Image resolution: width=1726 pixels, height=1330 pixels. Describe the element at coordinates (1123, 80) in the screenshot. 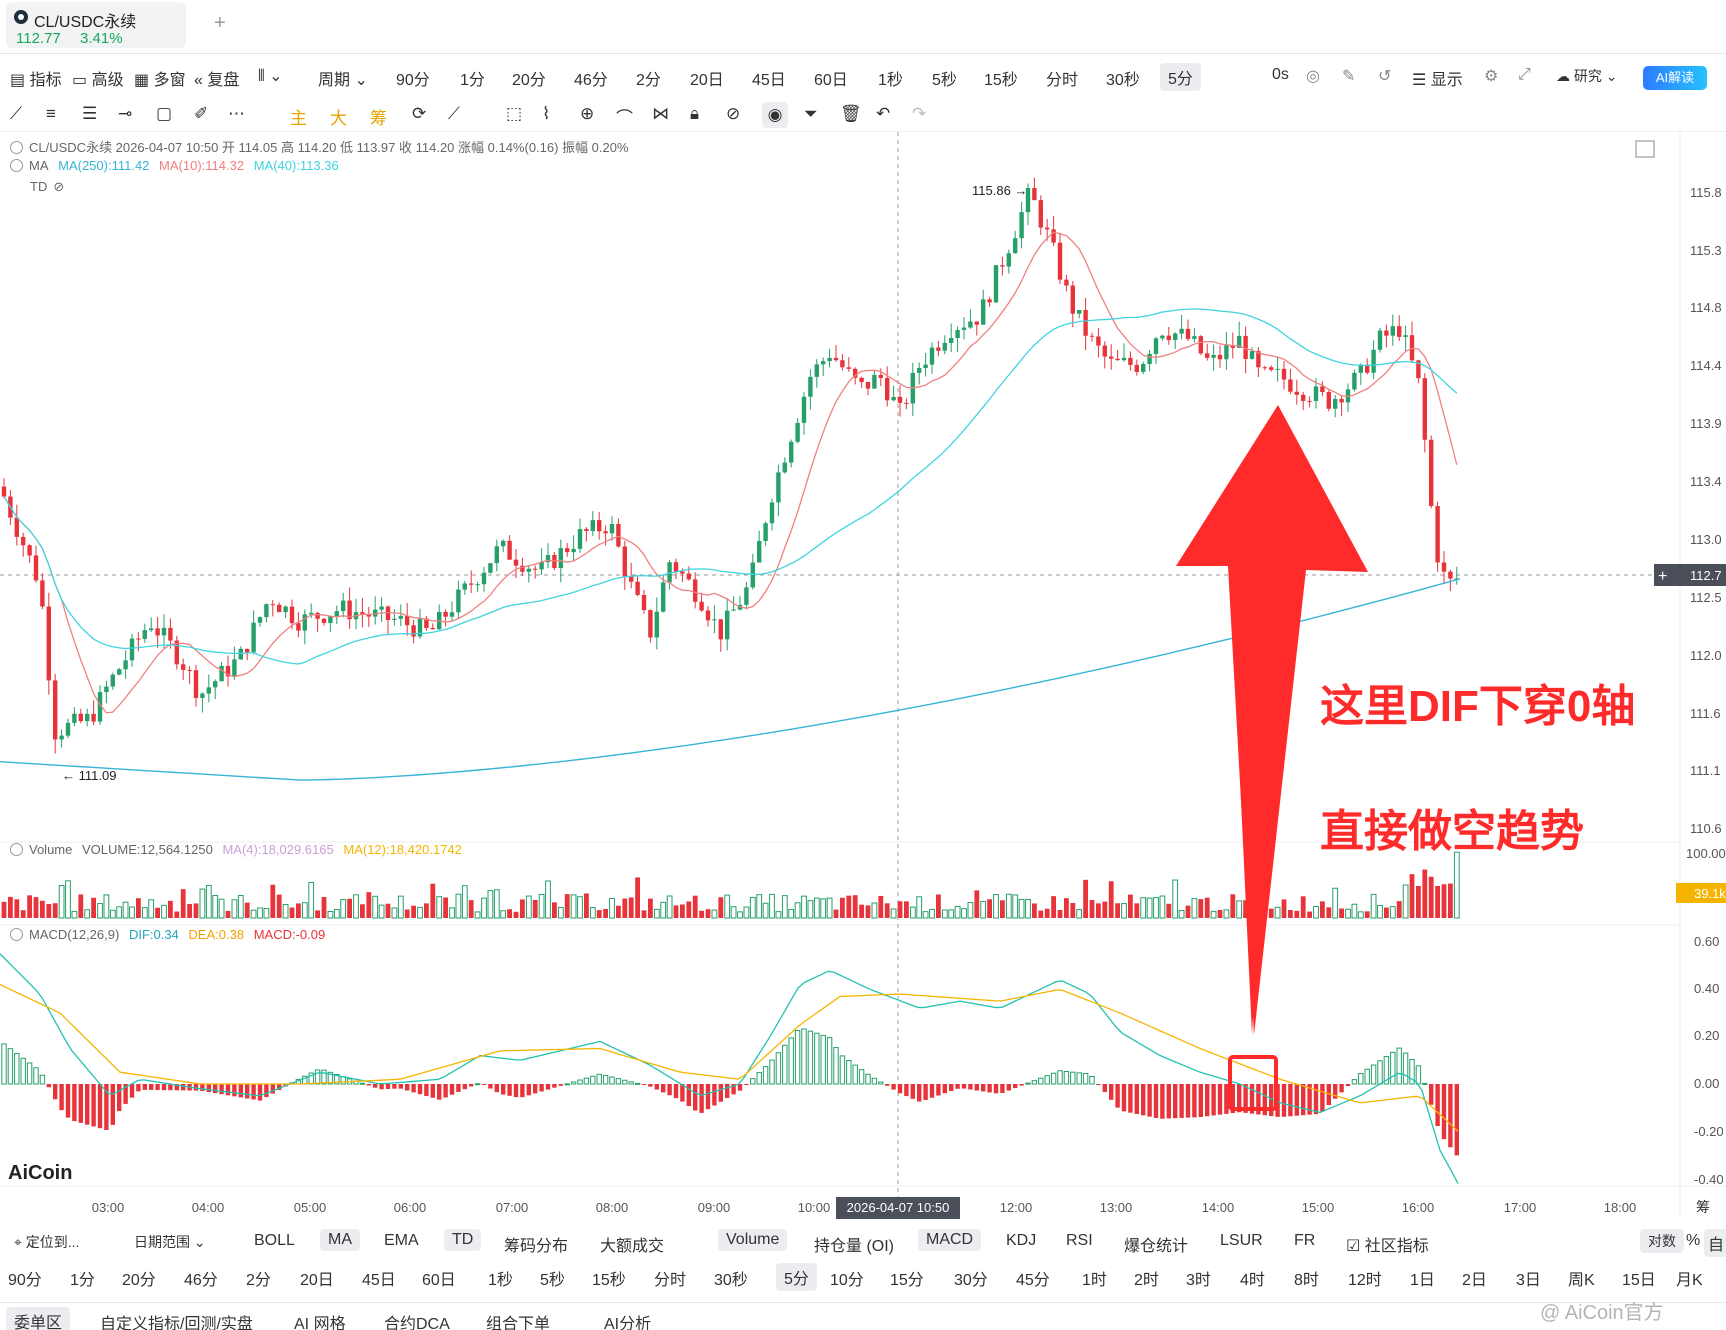

I see `period-30s: 30秒` at that location.